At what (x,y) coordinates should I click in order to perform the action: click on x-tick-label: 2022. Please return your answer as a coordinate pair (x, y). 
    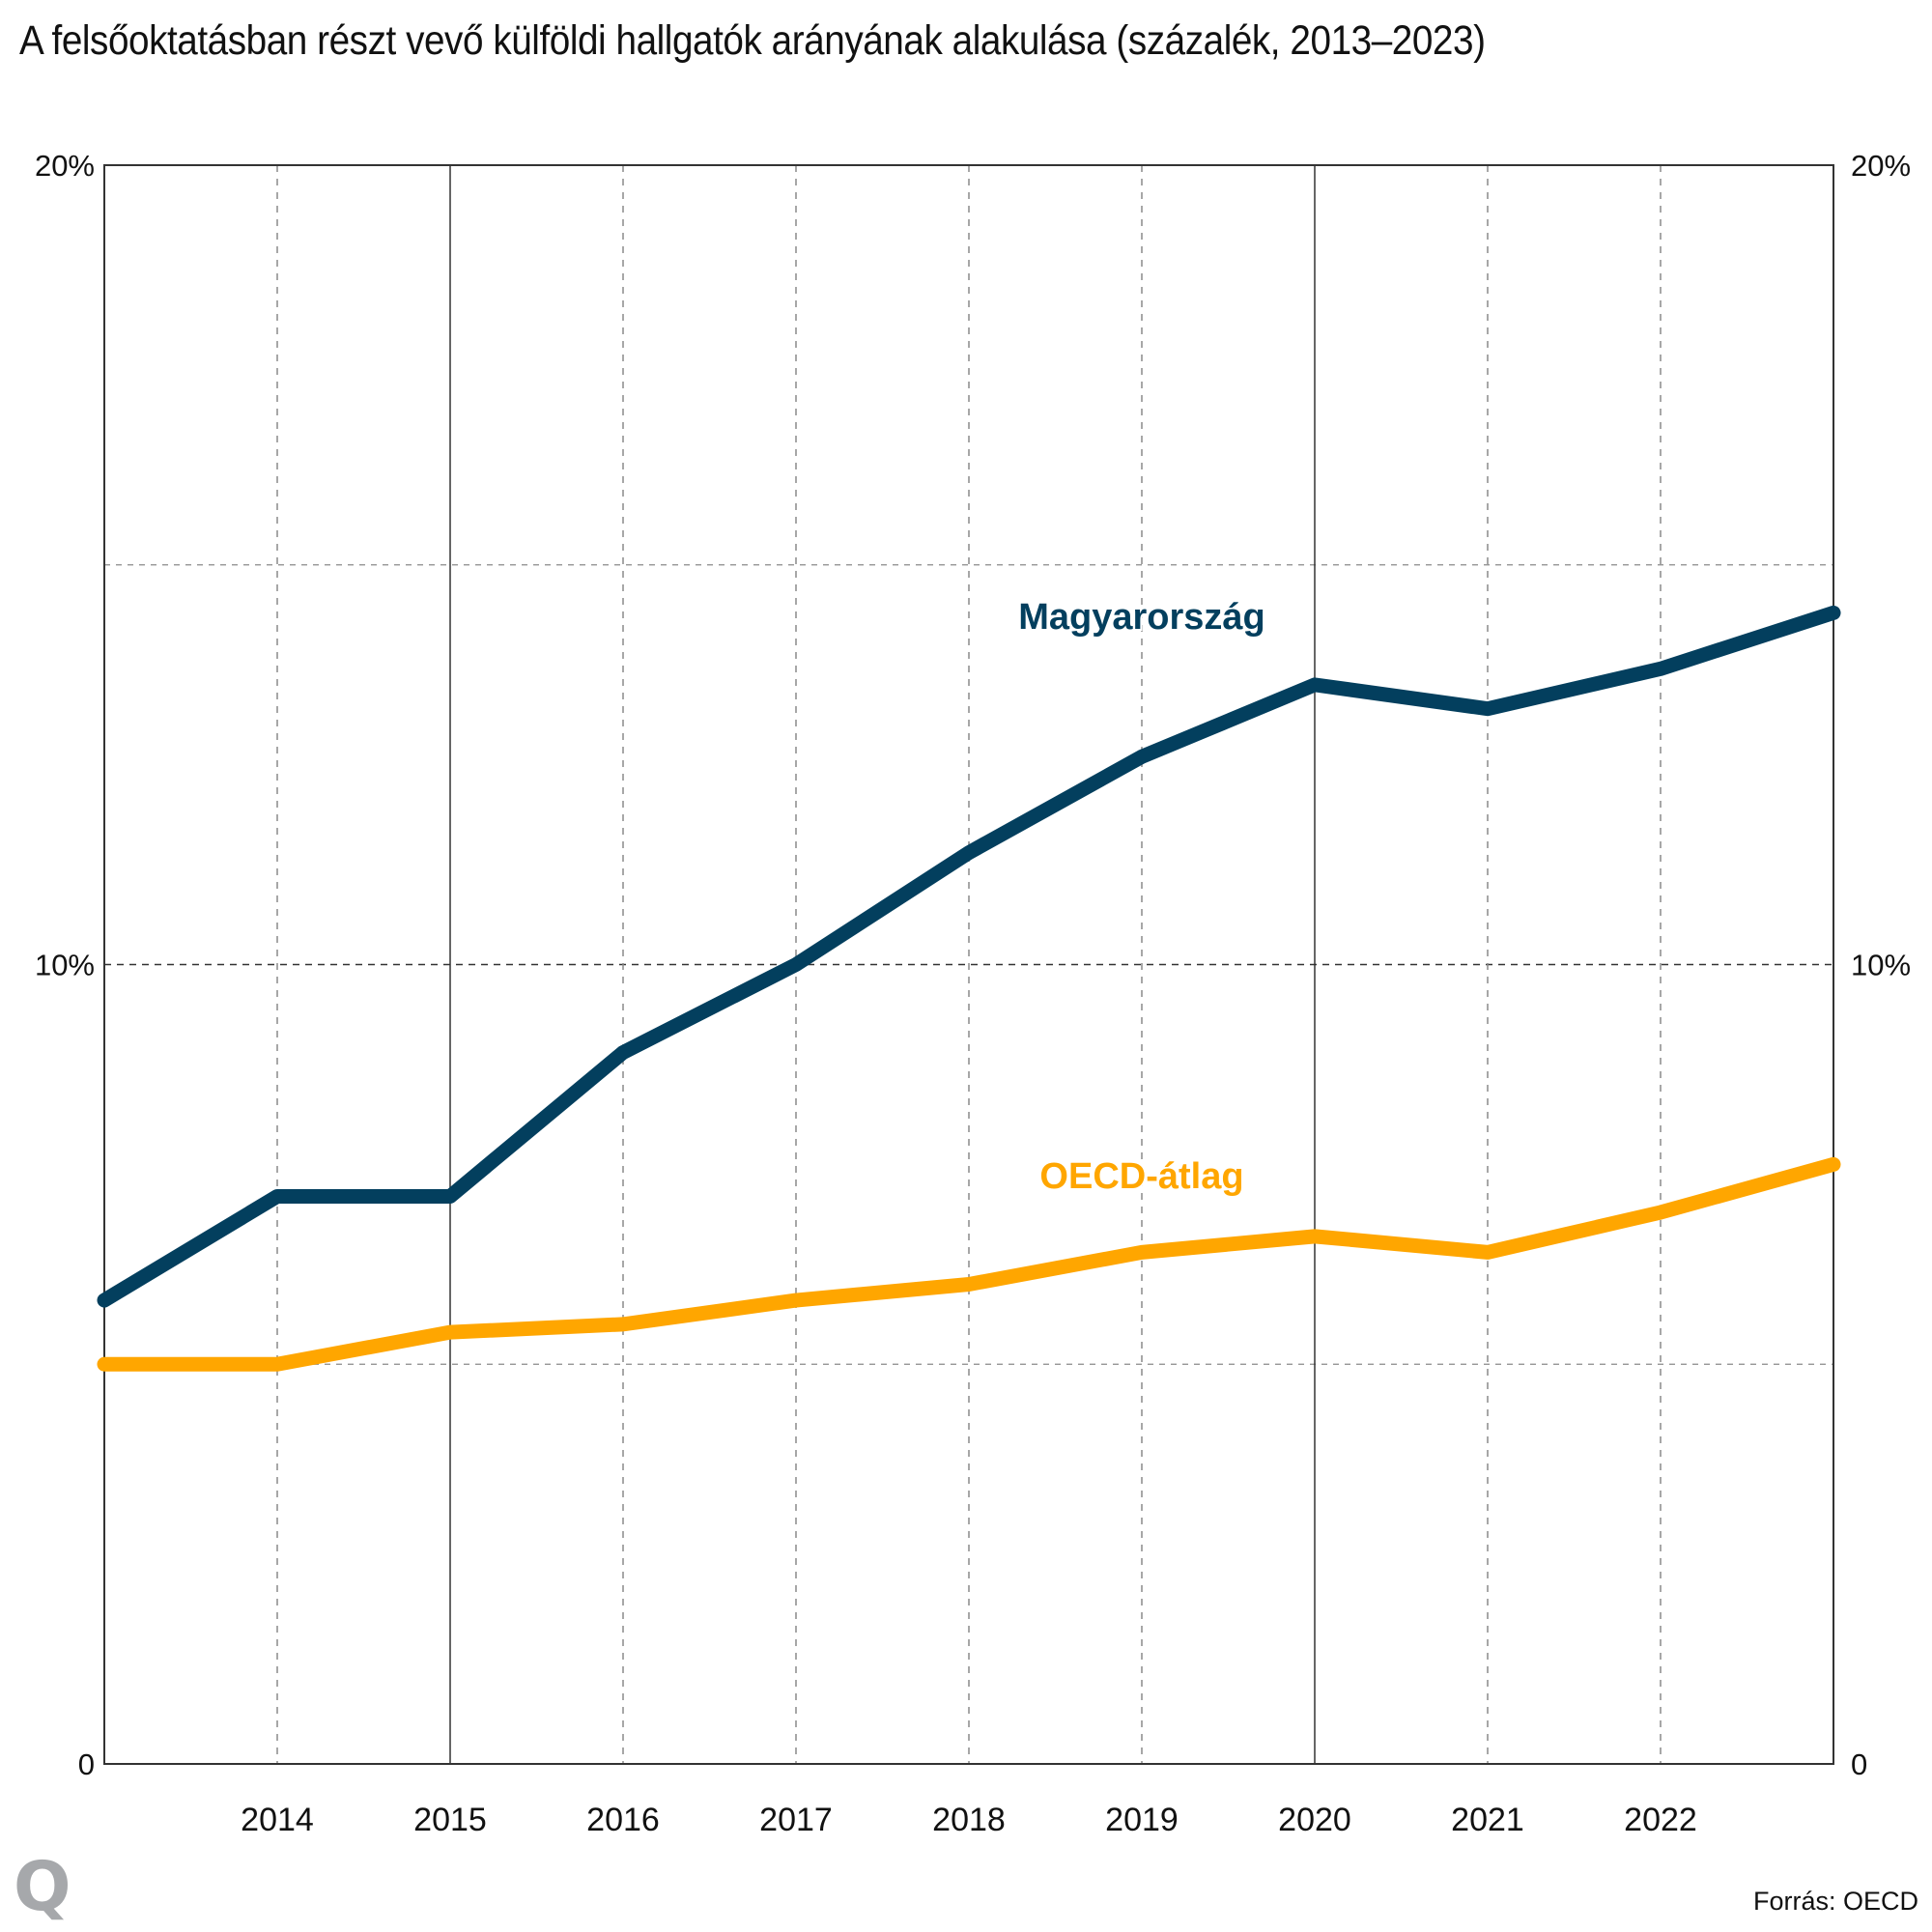
    Looking at the image, I should click on (1660, 1820).